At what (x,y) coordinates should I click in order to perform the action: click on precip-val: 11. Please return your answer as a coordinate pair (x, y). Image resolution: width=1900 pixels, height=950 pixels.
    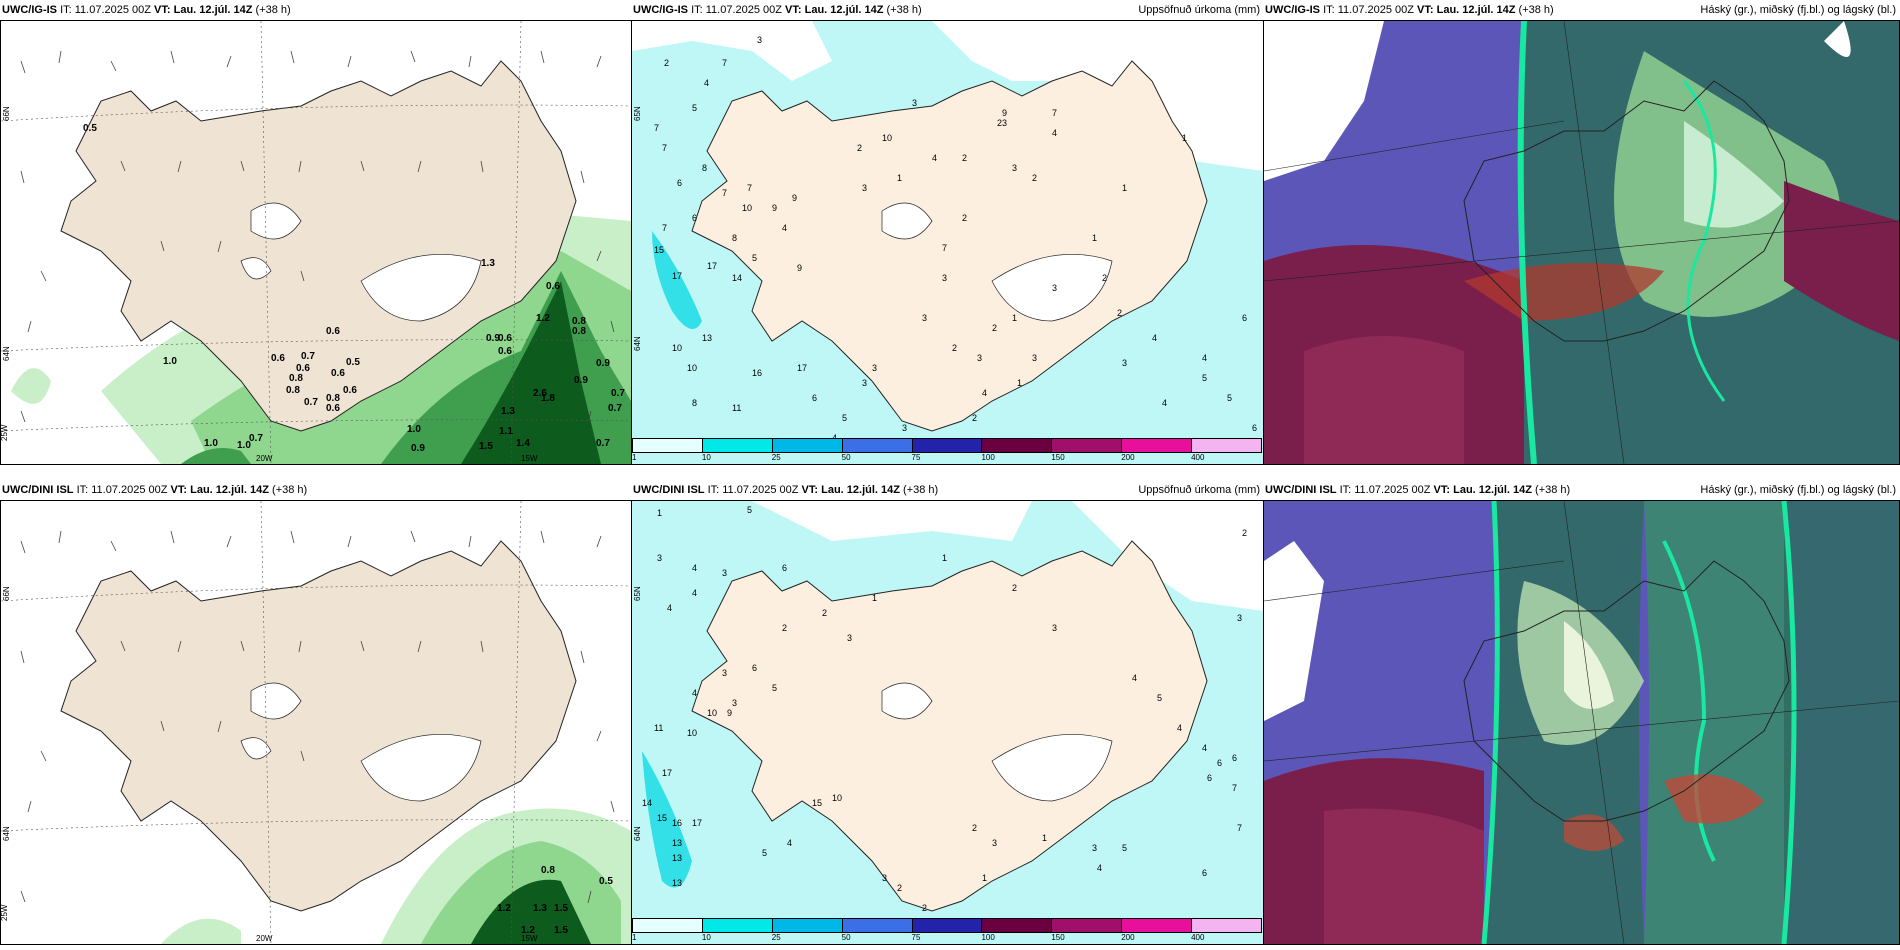
    Looking at the image, I should click on (658, 728).